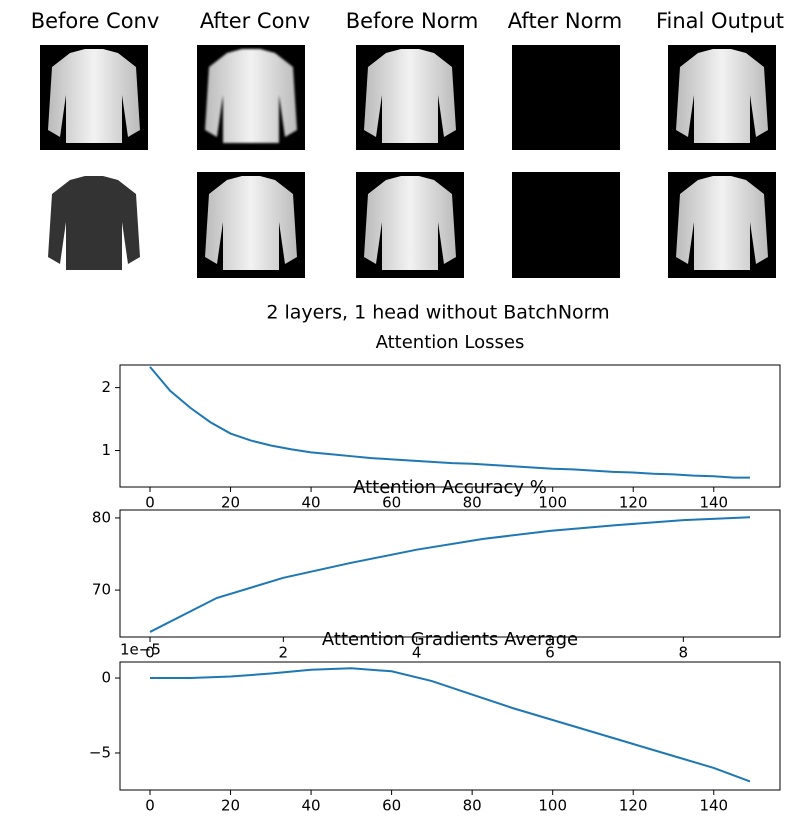 The height and width of the screenshot is (825, 808). I want to click on column-title: Before Conv, so click(95, 21).